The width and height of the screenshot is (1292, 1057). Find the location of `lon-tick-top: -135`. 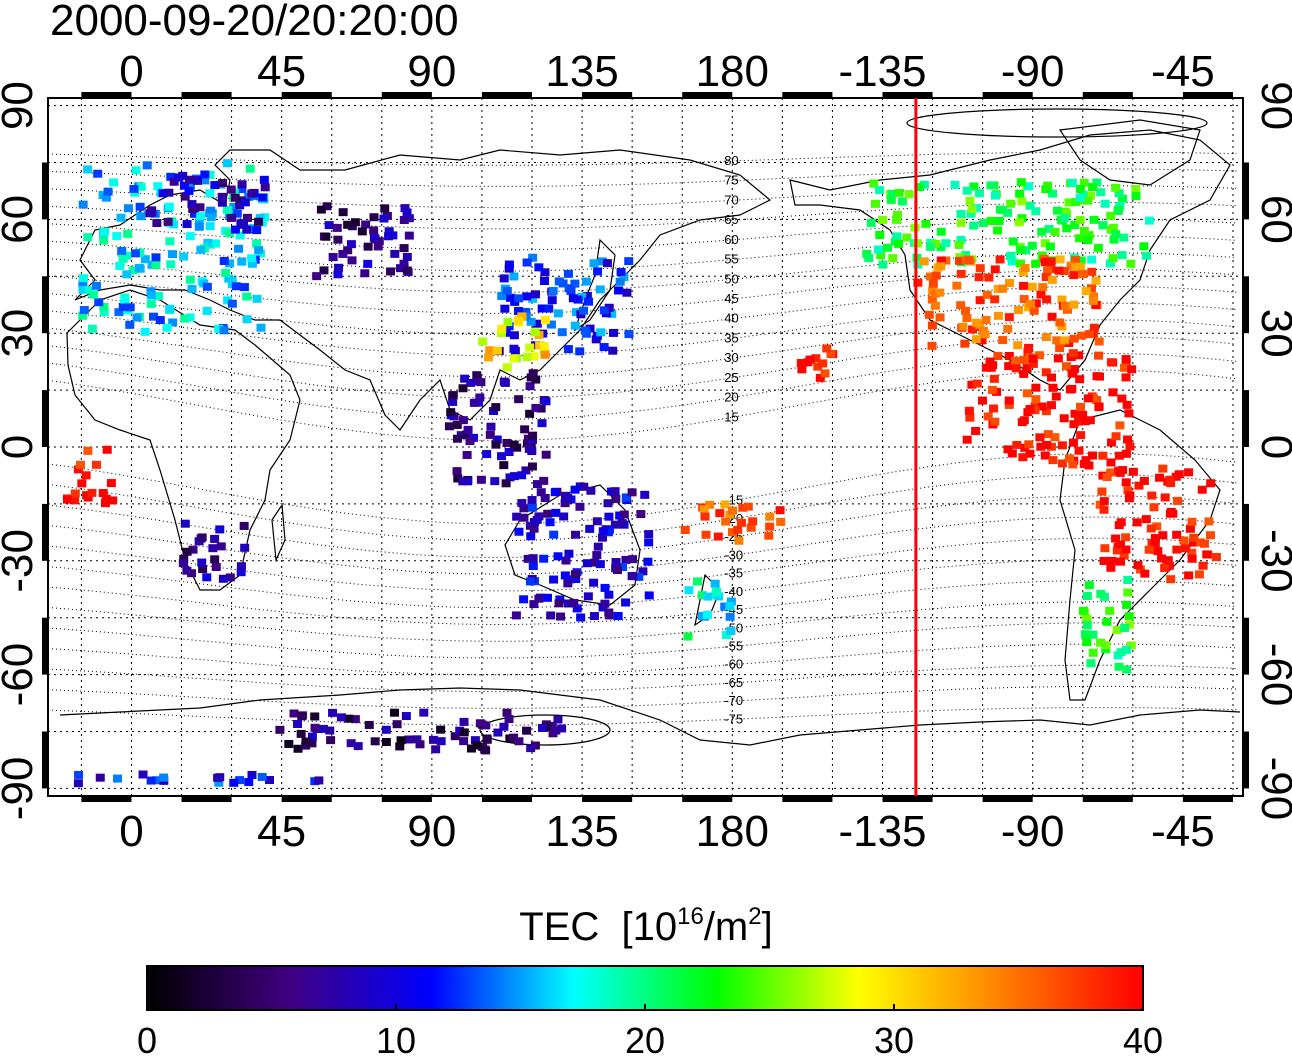

lon-tick-top: -135 is located at coordinates (882, 71).